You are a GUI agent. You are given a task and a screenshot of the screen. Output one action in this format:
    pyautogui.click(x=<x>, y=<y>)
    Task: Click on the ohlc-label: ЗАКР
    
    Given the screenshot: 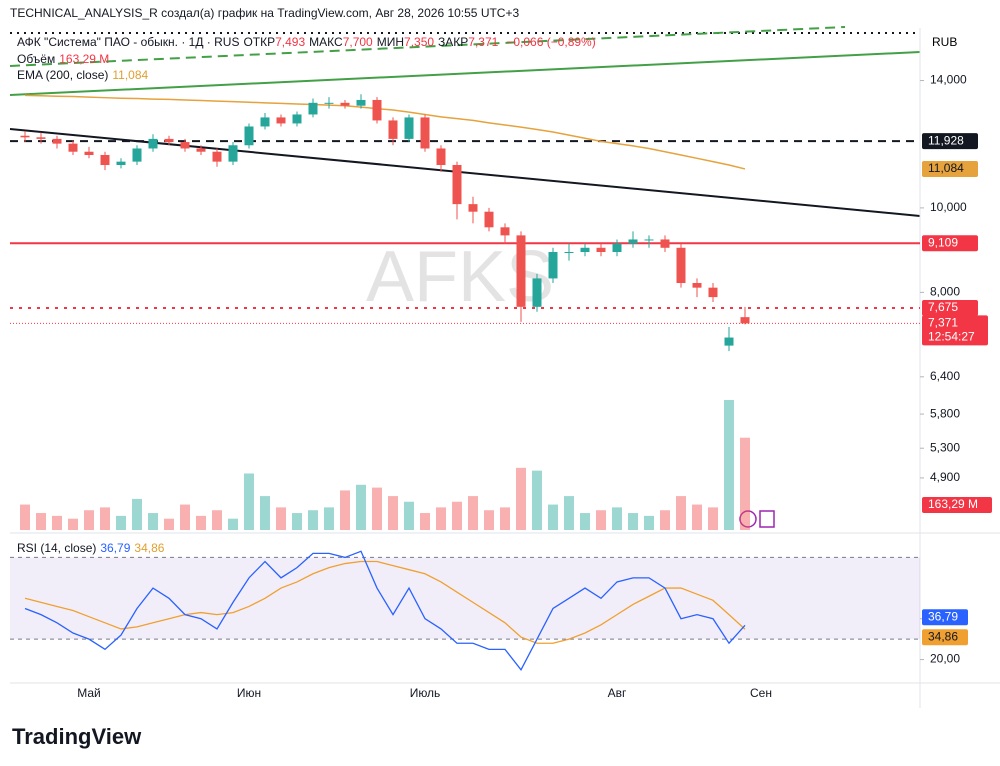 What is the action you would take?
    pyautogui.click(x=453, y=42)
    